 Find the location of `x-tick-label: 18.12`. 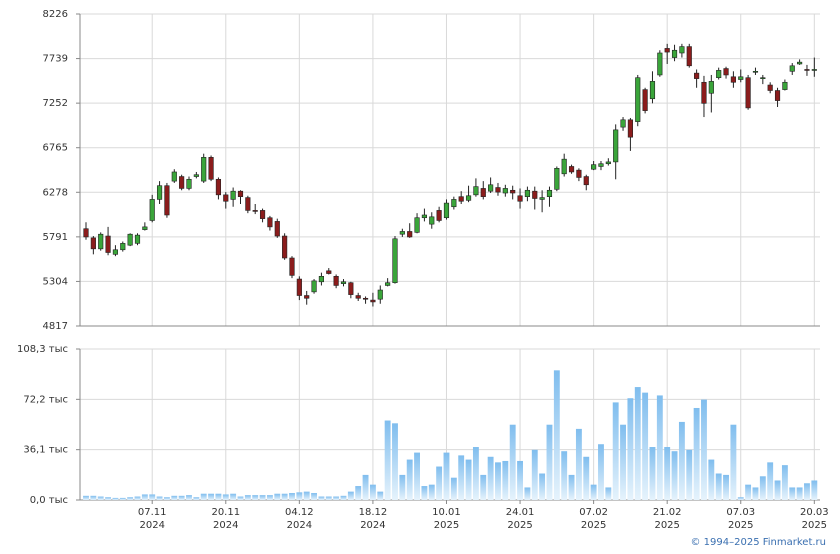

x-tick-label: 18.12 is located at coordinates (373, 512).